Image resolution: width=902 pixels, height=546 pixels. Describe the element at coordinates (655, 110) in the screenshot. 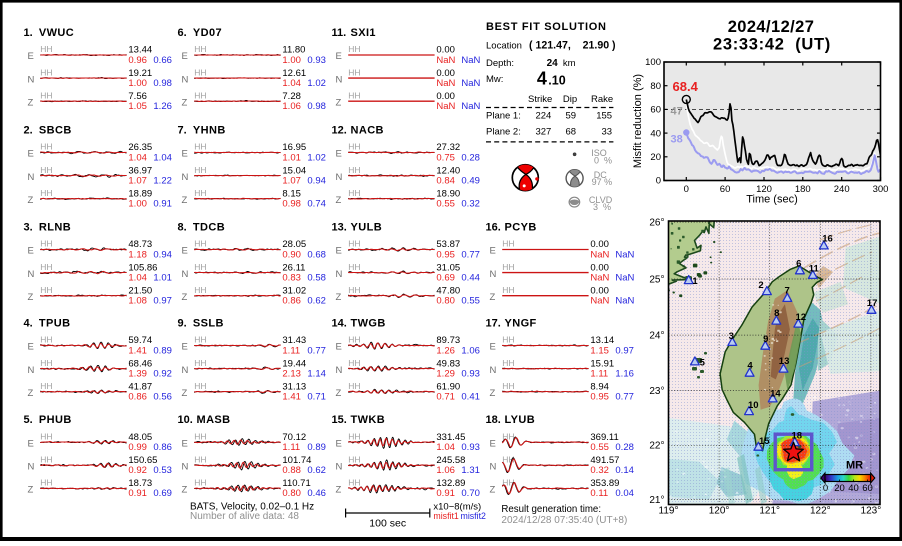

I see `svg-text: 60` at that location.